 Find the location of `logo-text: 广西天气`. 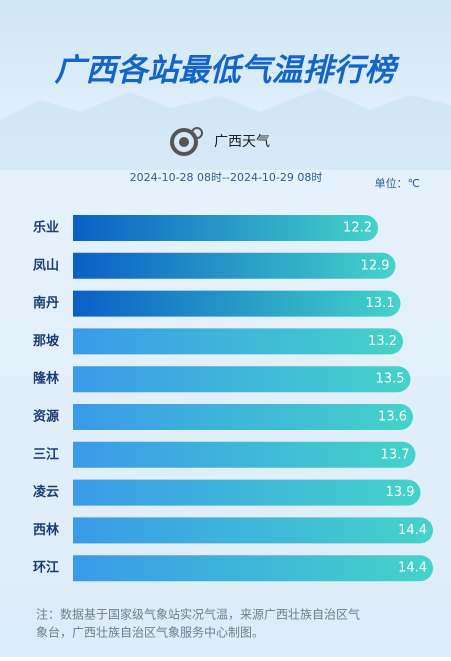

logo-text: 广西天气 is located at coordinates (242, 142).